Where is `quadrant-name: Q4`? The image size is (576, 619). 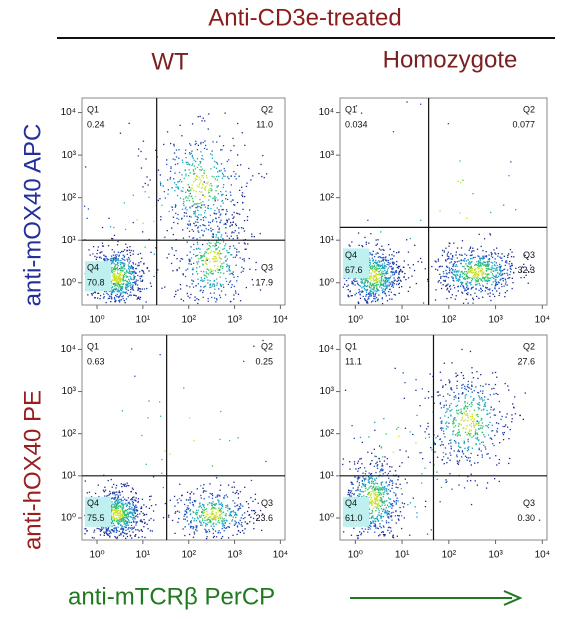
quadrant-name: Q4 is located at coordinates (93, 268).